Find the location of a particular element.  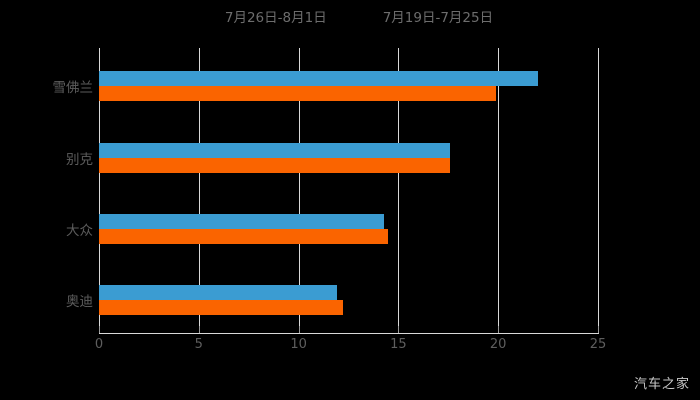

chart-legend: 7月26日-8月1日 7月19日-7月25日 is located at coordinates (350, 19).